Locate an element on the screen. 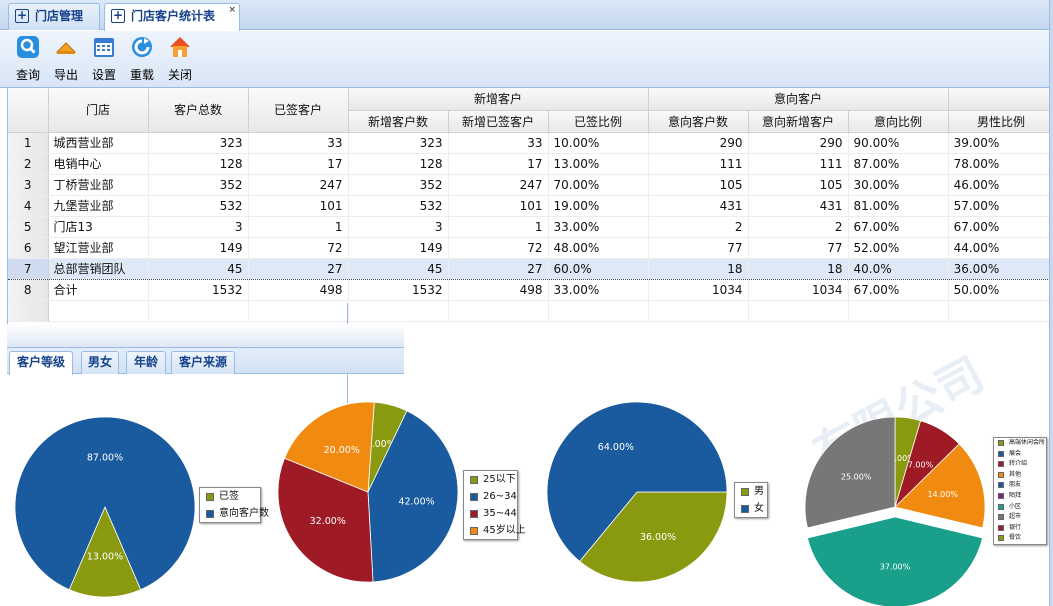 This screenshot has height=606, width=1053. cell-male-ratio: 67.00% is located at coordinates (1000, 227).